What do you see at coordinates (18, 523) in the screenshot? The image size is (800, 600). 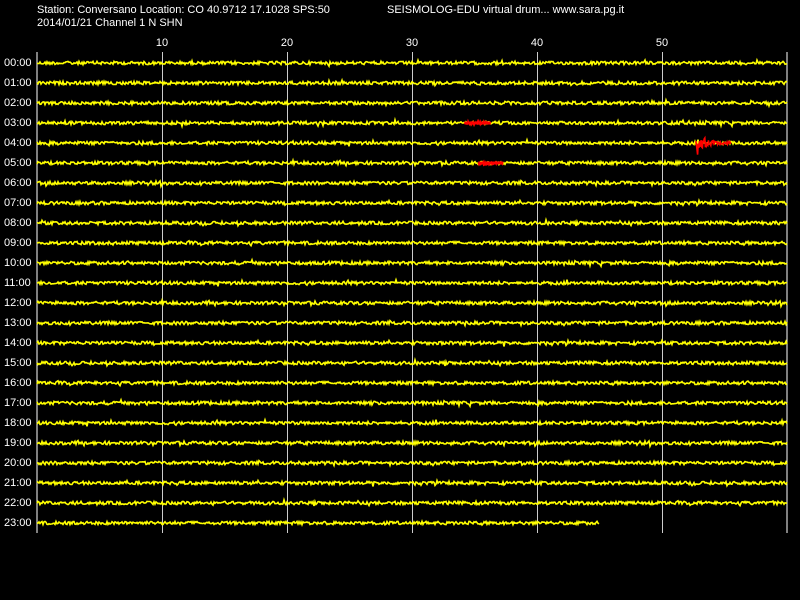 I see `hour-label: 23:00` at bounding box center [18, 523].